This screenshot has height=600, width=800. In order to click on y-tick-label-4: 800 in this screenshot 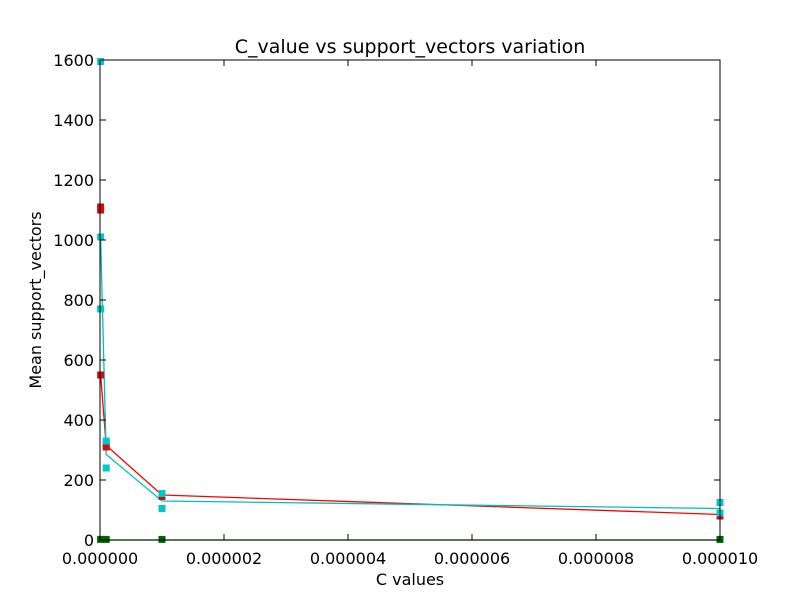, I will do `click(78, 300)`.